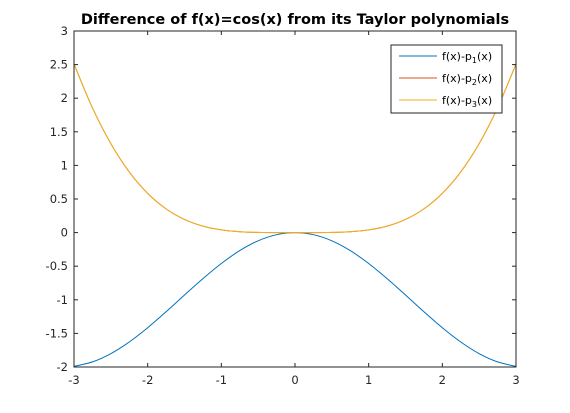 The height and width of the screenshot is (413, 570). Describe the element at coordinates (467, 101) in the screenshot. I see `legend-label-3: f(x)-p3(x)` at that location.